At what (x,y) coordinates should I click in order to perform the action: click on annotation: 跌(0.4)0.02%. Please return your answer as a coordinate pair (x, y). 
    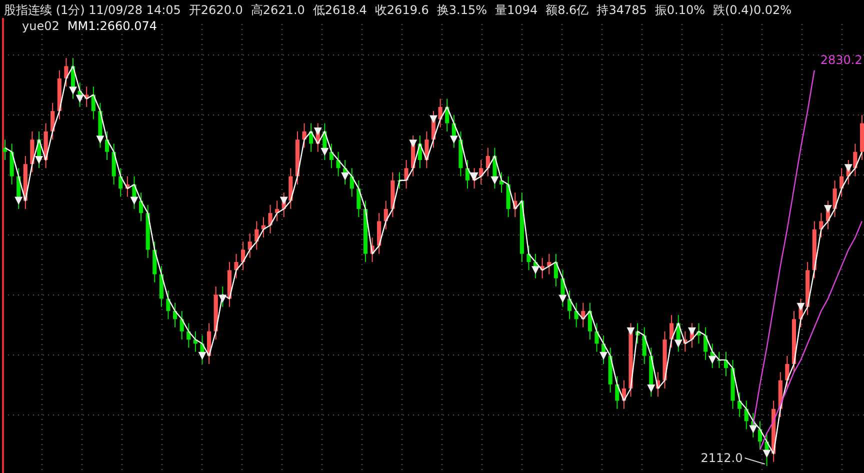
    Looking at the image, I should click on (752, 10).